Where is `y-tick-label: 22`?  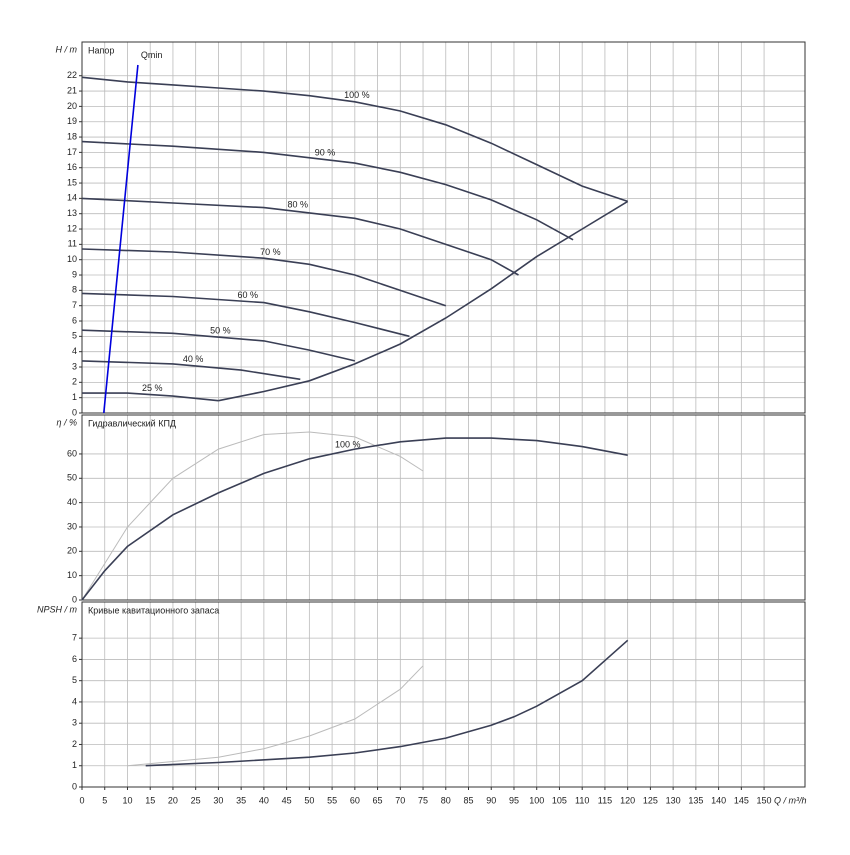 y-tick-label: 22 is located at coordinates (72, 75).